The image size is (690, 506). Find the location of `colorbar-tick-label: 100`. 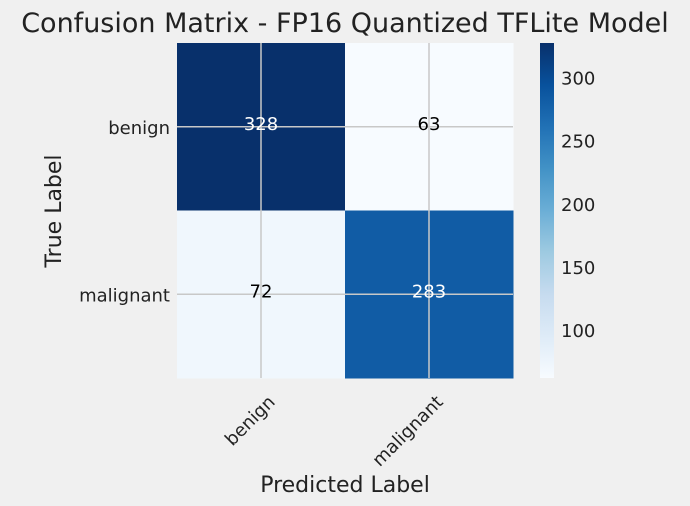

colorbar-tick-label: 100 is located at coordinates (578, 331).